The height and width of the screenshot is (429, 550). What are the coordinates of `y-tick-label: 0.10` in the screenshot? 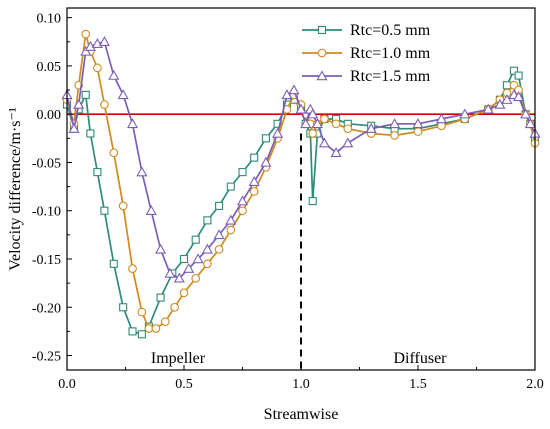 It's located at (49, 19).